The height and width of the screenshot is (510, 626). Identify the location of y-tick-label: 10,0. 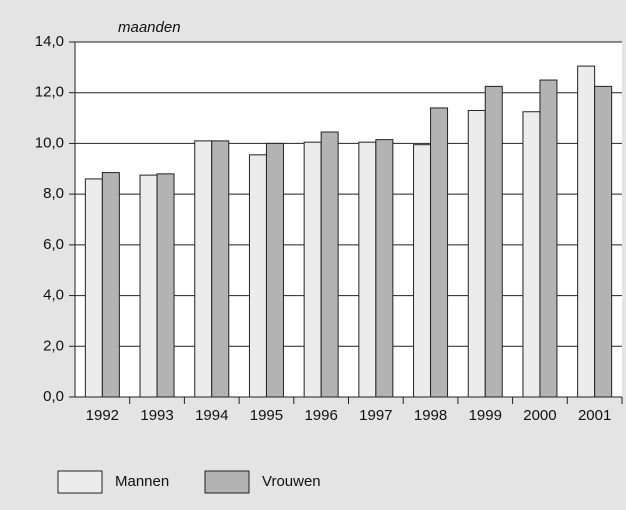
(49, 142).